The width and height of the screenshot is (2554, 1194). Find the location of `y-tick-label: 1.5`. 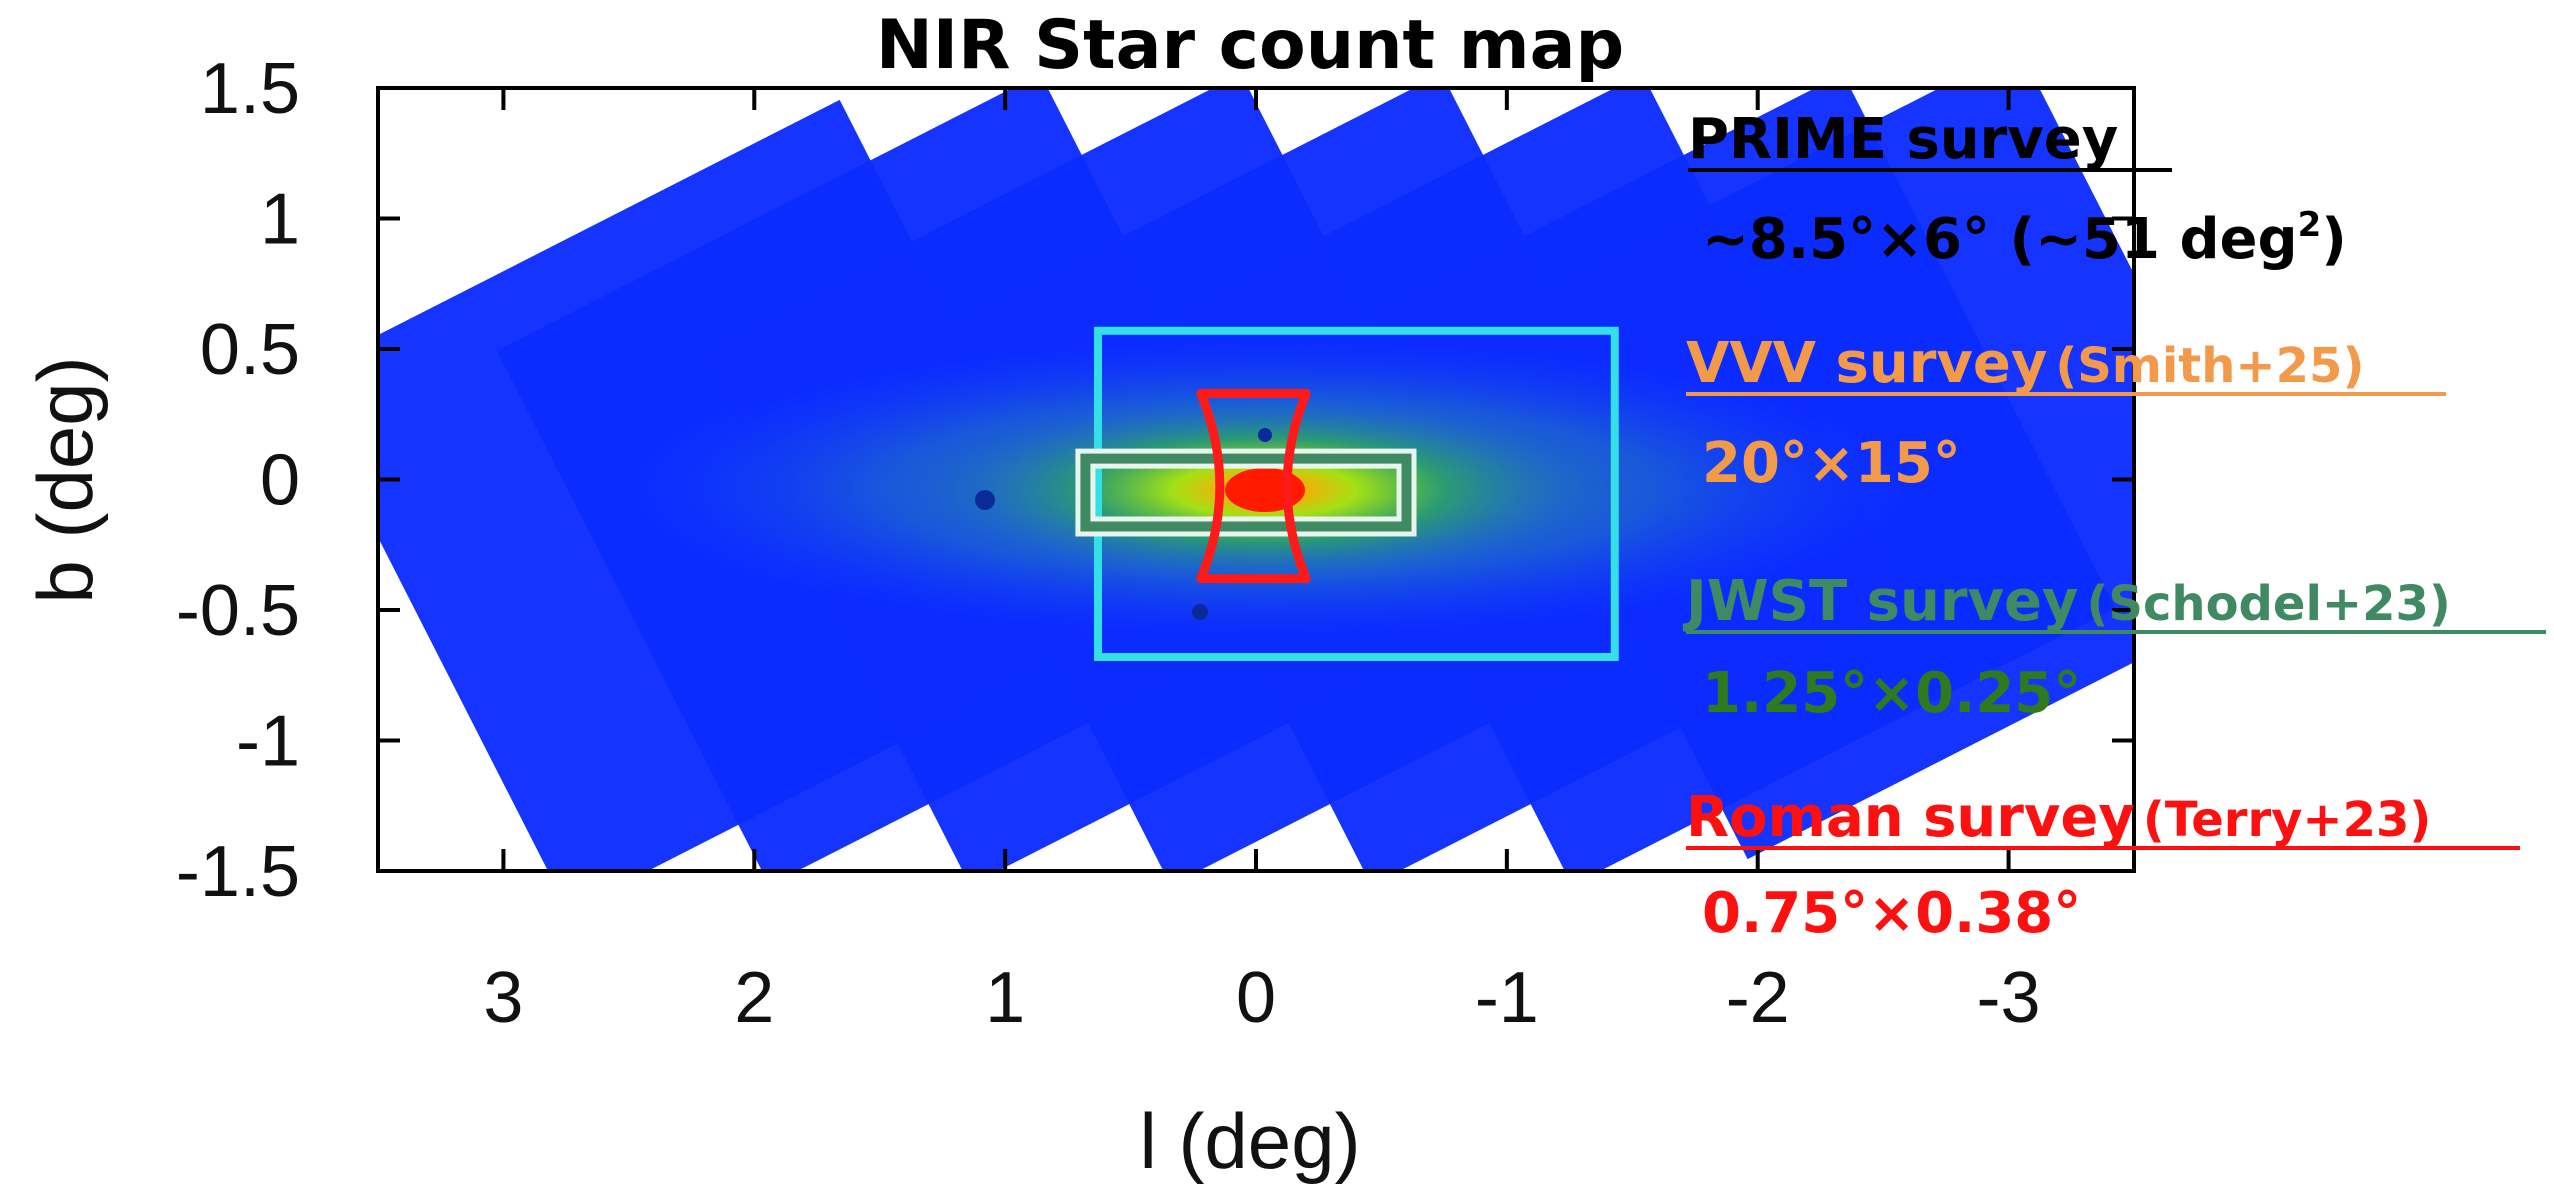

y-tick-label: 1.5 is located at coordinates (250, 89).